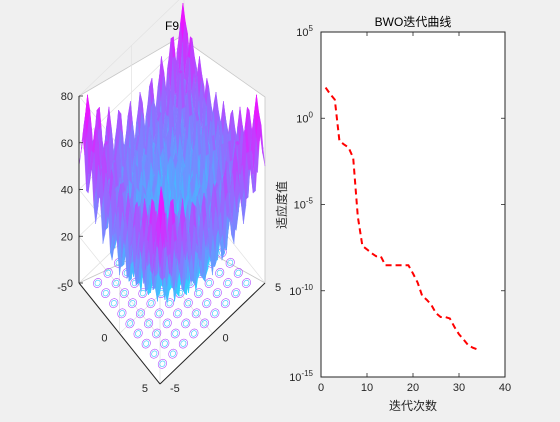  I want to click on surface-facet, so click(160, 250).